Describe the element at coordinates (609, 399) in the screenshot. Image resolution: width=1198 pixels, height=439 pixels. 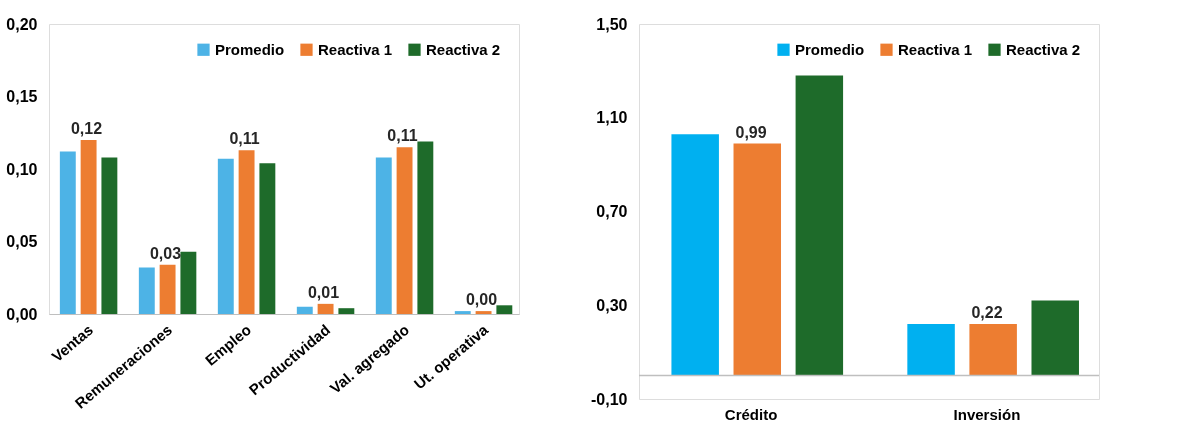
I see `y-tick-label: -0,10` at that location.